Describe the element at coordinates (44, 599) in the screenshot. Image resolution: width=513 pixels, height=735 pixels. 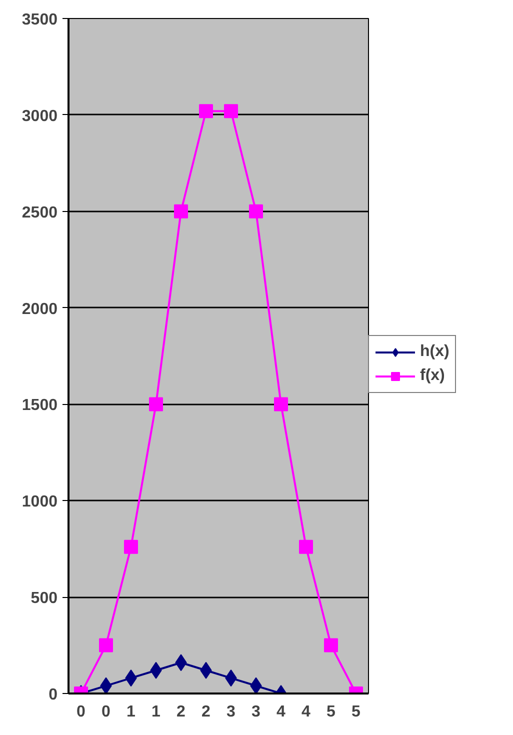
I see `y-tick-label: 500` at that location.